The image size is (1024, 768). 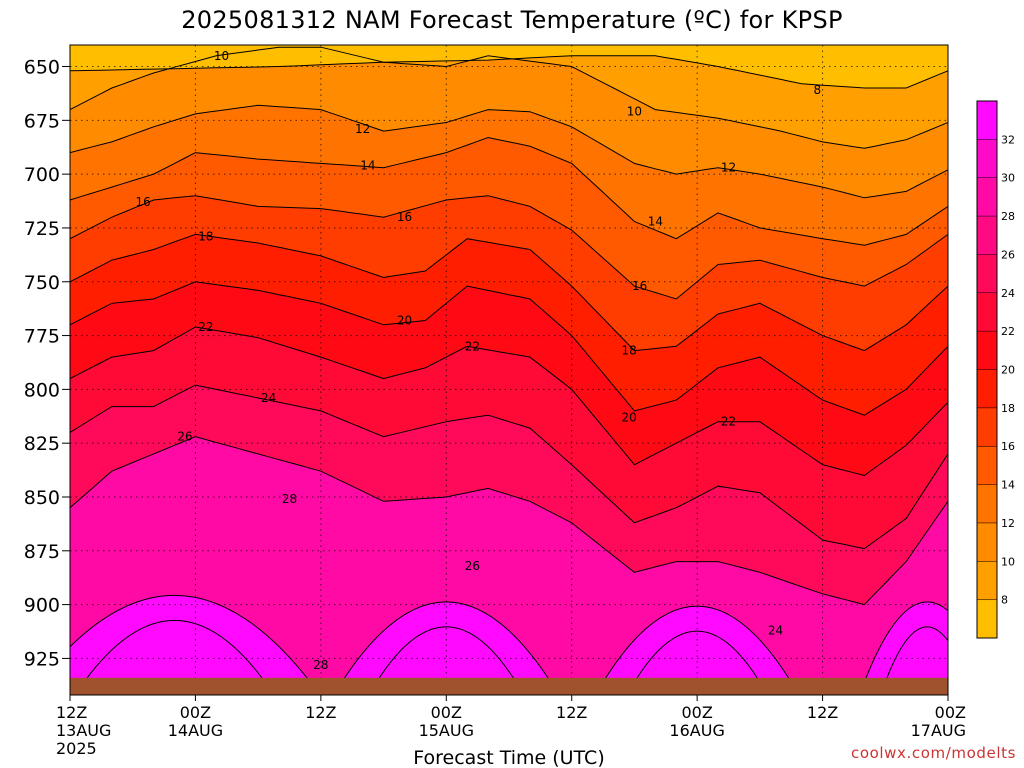 What do you see at coordinates (1008, 216) in the screenshot?
I see `colorbar-label-28: 28` at bounding box center [1008, 216].